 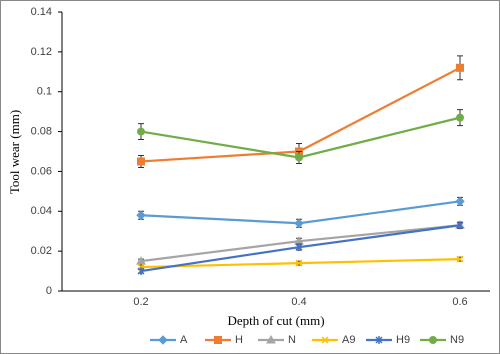 What do you see at coordinates (403, 340) in the screenshot?
I see `legend-label: H9` at bounding box center [403, 340].